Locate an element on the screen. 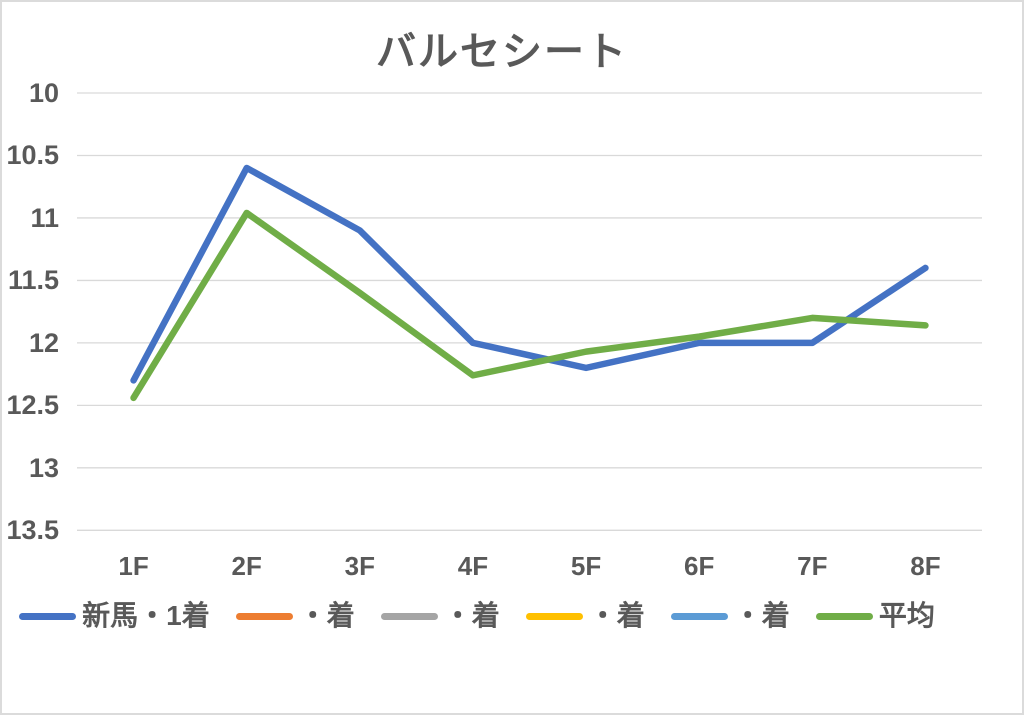 The width and height of the screenshot is (1024, 715). y-tick-label: 10 is located at coordinates (43, 93).